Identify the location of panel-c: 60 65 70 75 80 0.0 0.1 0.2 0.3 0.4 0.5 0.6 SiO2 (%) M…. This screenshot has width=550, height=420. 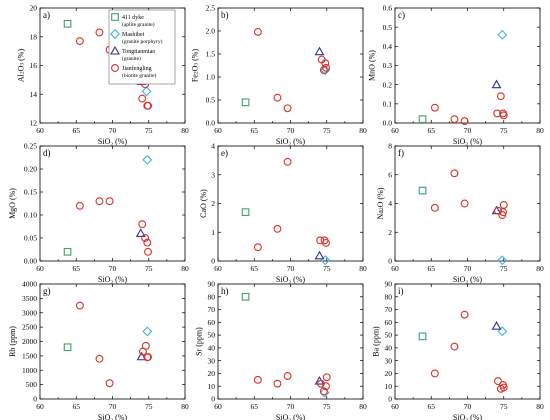
(455, 76).